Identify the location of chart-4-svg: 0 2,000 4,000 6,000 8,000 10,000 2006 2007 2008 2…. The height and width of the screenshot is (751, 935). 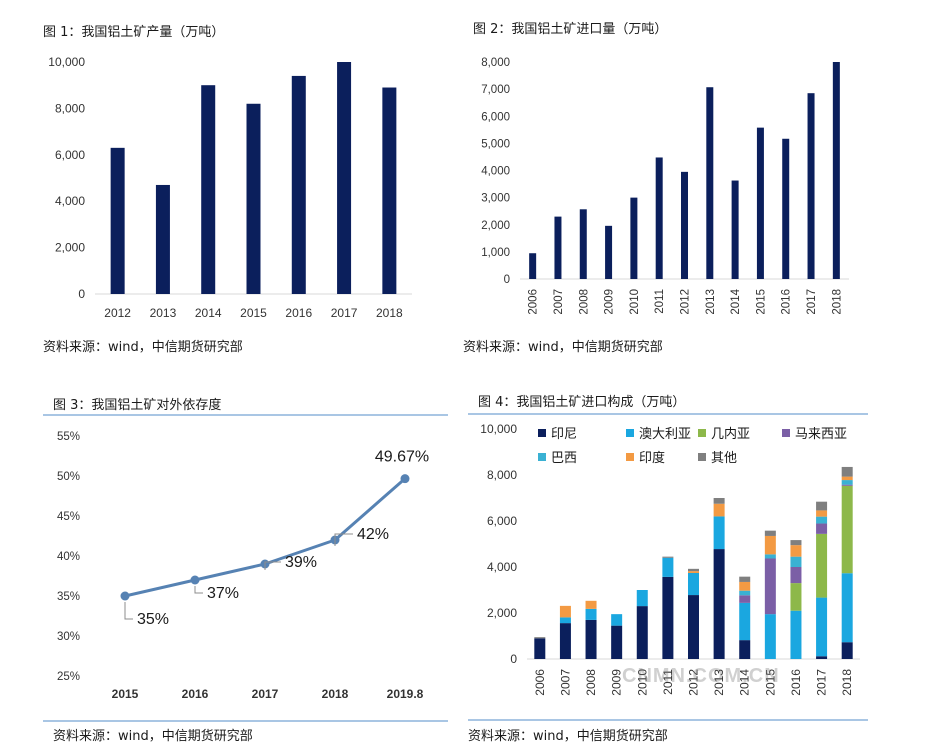
(670, 559).